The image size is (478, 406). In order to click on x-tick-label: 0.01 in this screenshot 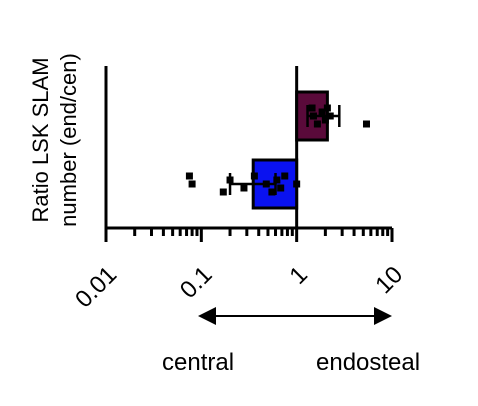, I will do `click(96, 287)`.